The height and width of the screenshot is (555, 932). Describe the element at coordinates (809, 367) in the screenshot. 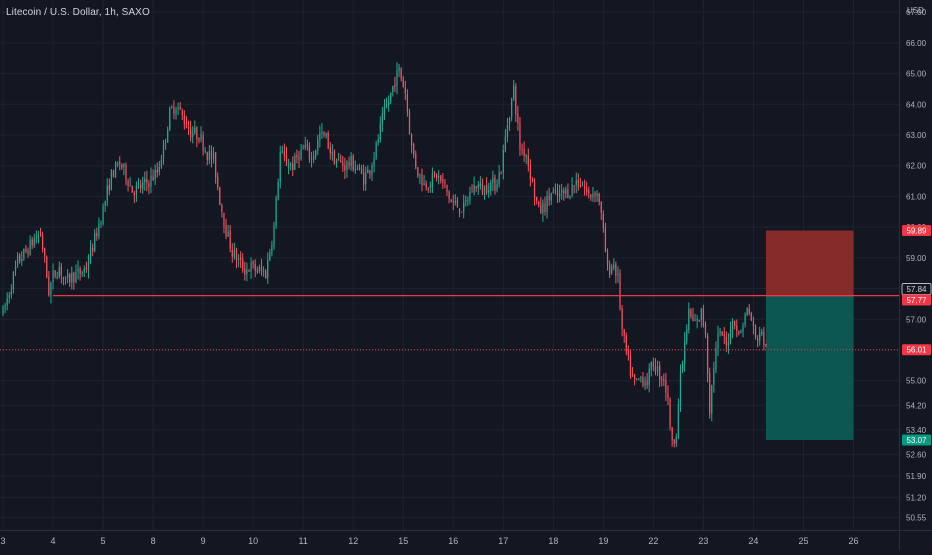

I see `take-profit-zone` at that location.